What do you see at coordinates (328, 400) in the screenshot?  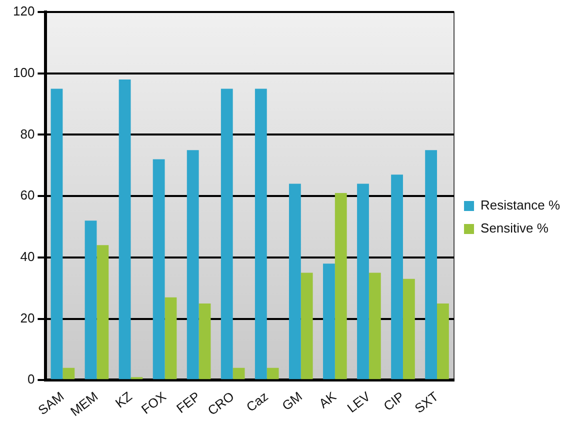 I see `x-tick-label: AK` at bounding box center [328, 400].